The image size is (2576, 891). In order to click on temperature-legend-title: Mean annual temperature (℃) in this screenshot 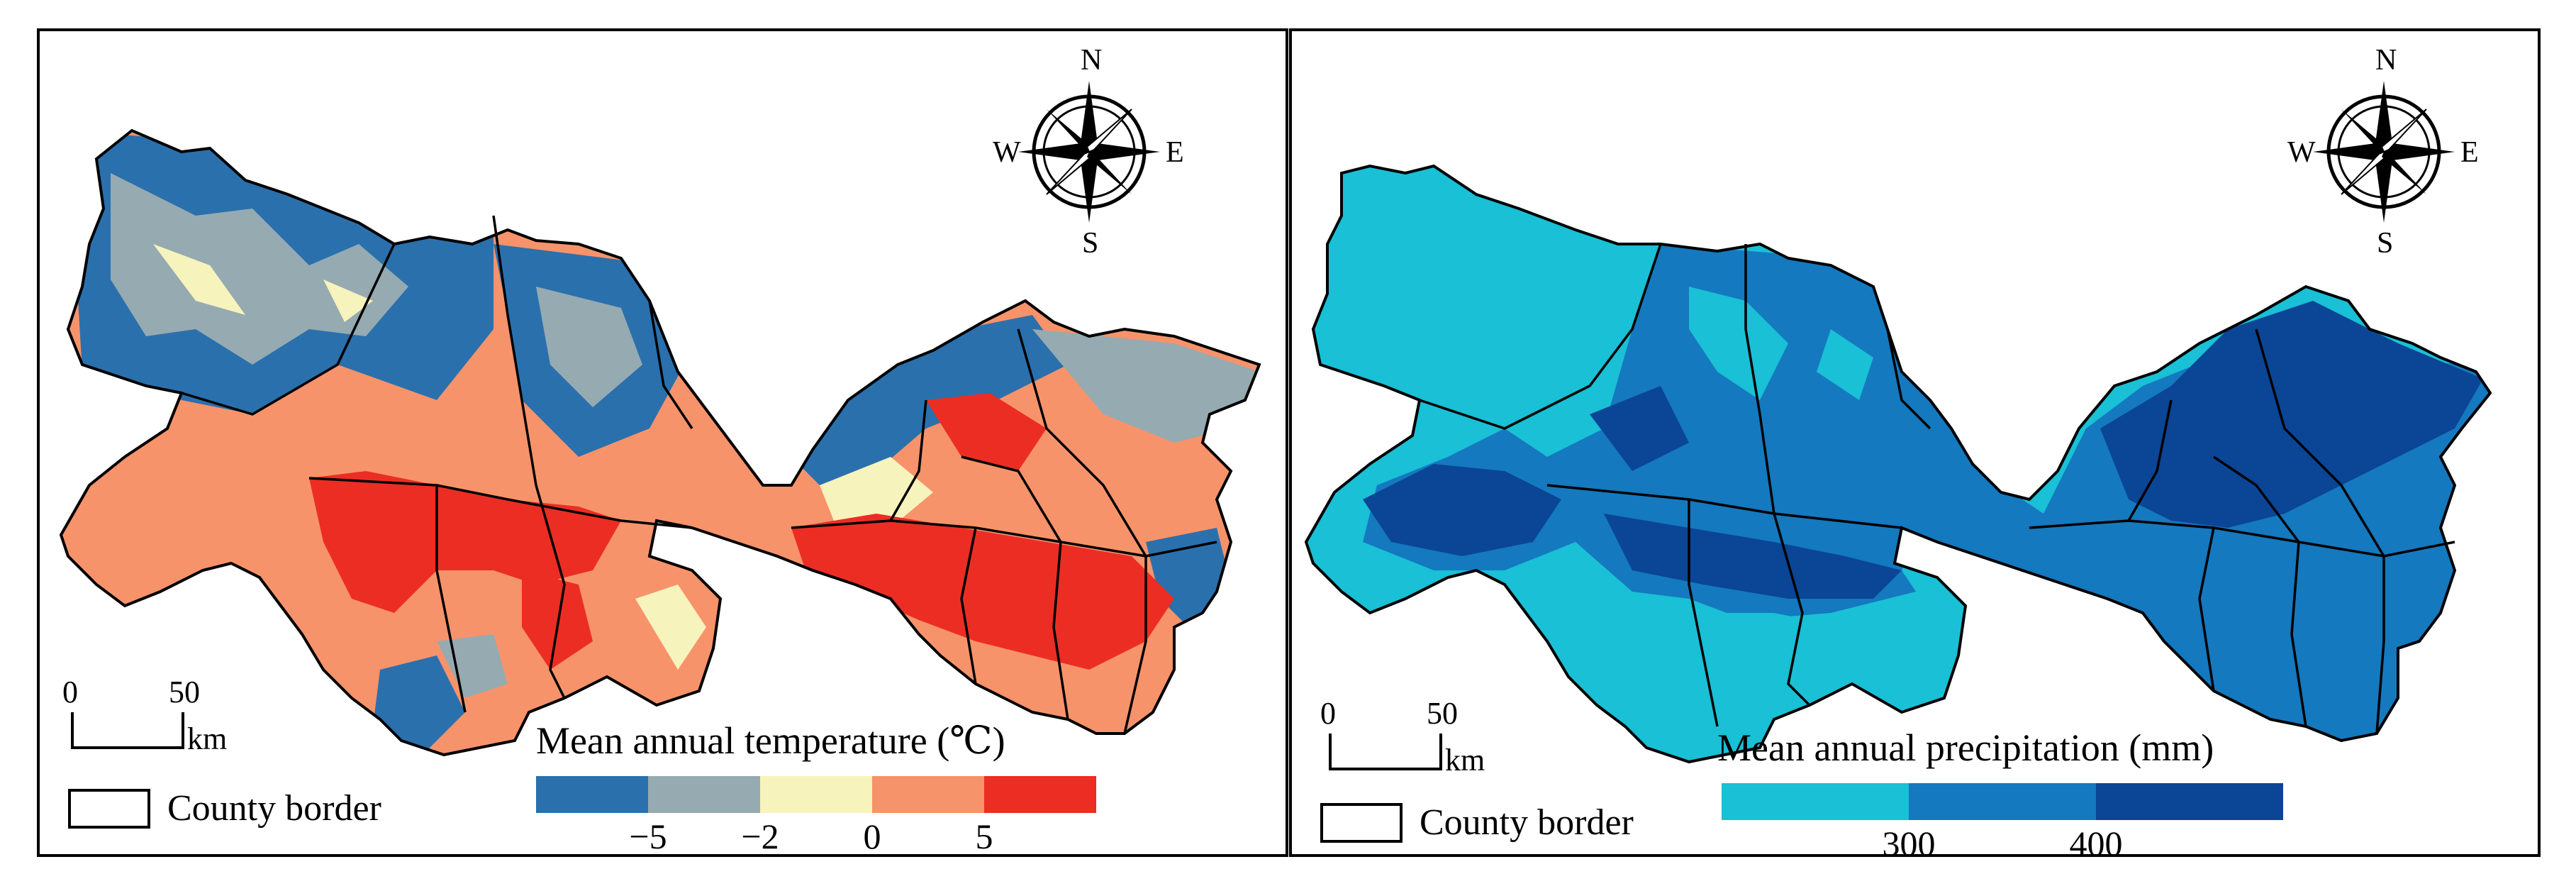, I will do `click(770, 740)`.